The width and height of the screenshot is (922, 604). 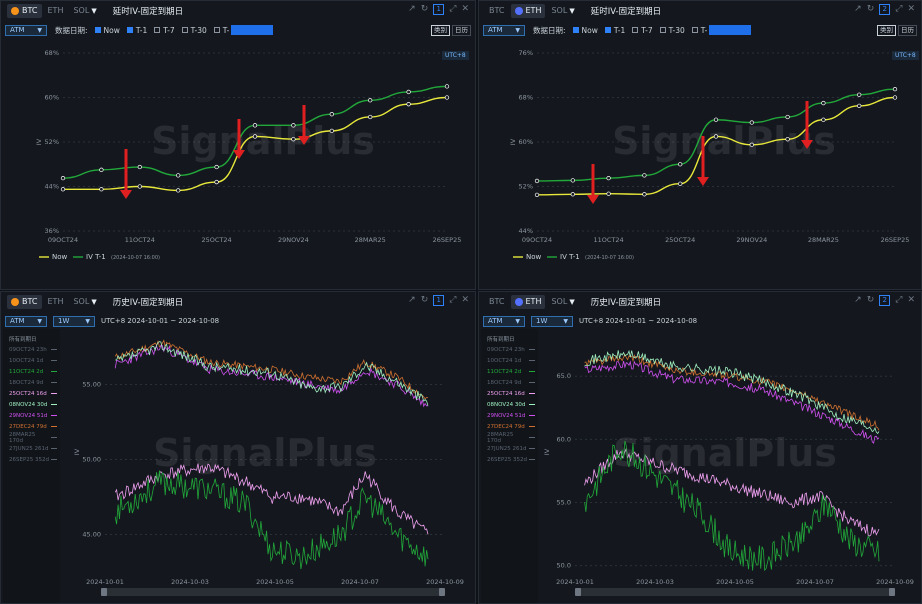 What do you see at coordinates (533, 301) in the screenshot?
I see `coin-label: ETH` at bounding box center [533, 301].